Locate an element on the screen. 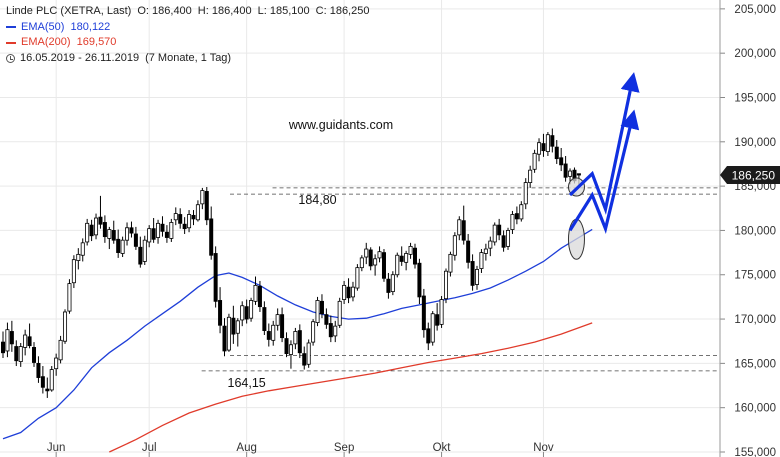 The image size is (780, 457). y-tick-label: 200,000 is located at coordinates (755, 54).